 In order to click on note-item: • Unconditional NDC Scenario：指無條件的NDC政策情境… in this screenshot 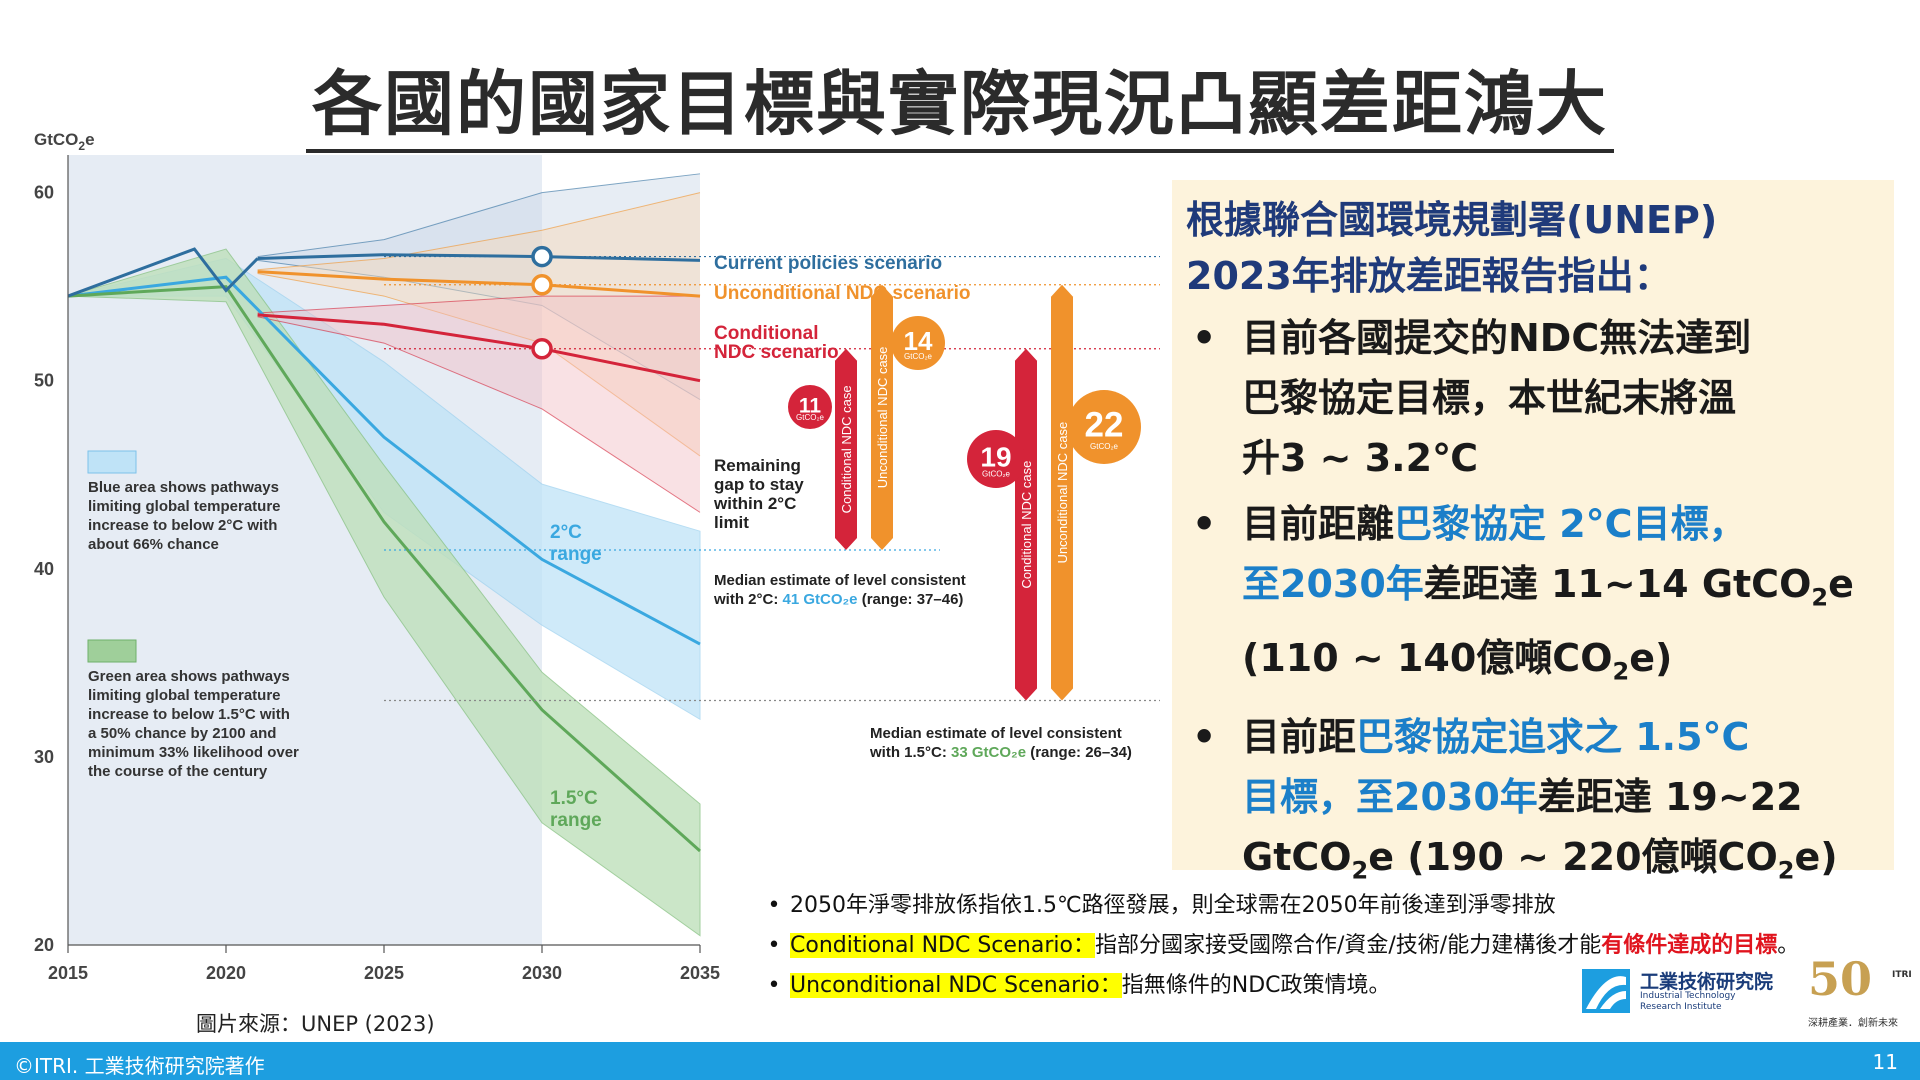, I will do `click(1338, 986)`.